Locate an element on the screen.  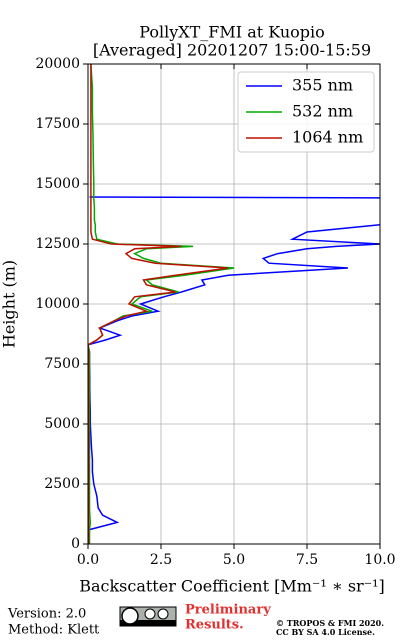
legend: 355 nm 532 nm 1064 nm is located at coordinates (306, 112).